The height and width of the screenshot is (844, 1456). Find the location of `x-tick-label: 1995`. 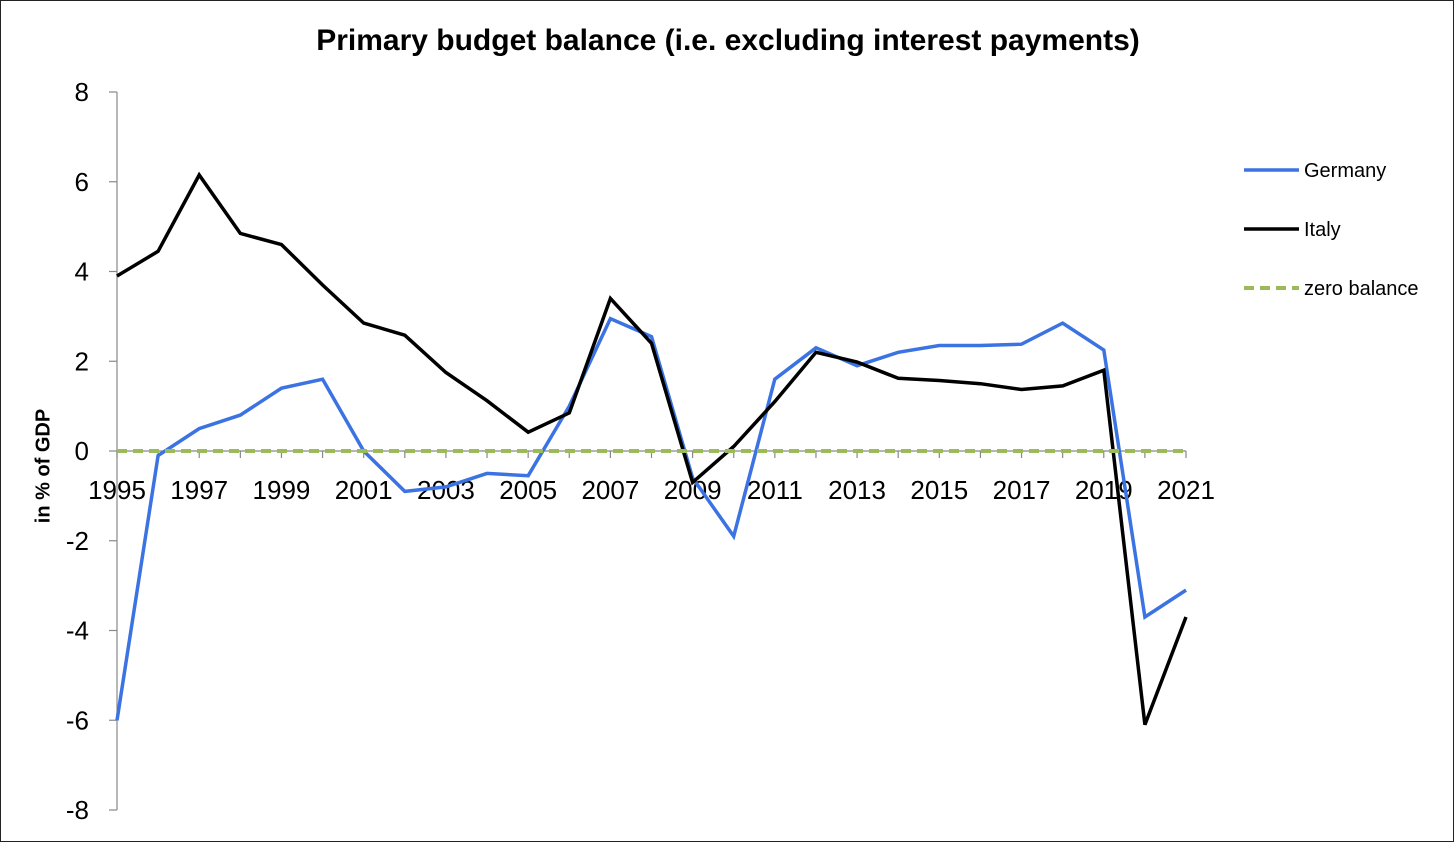

x-tick-label: 1995 is located at coordinates (117, 490).